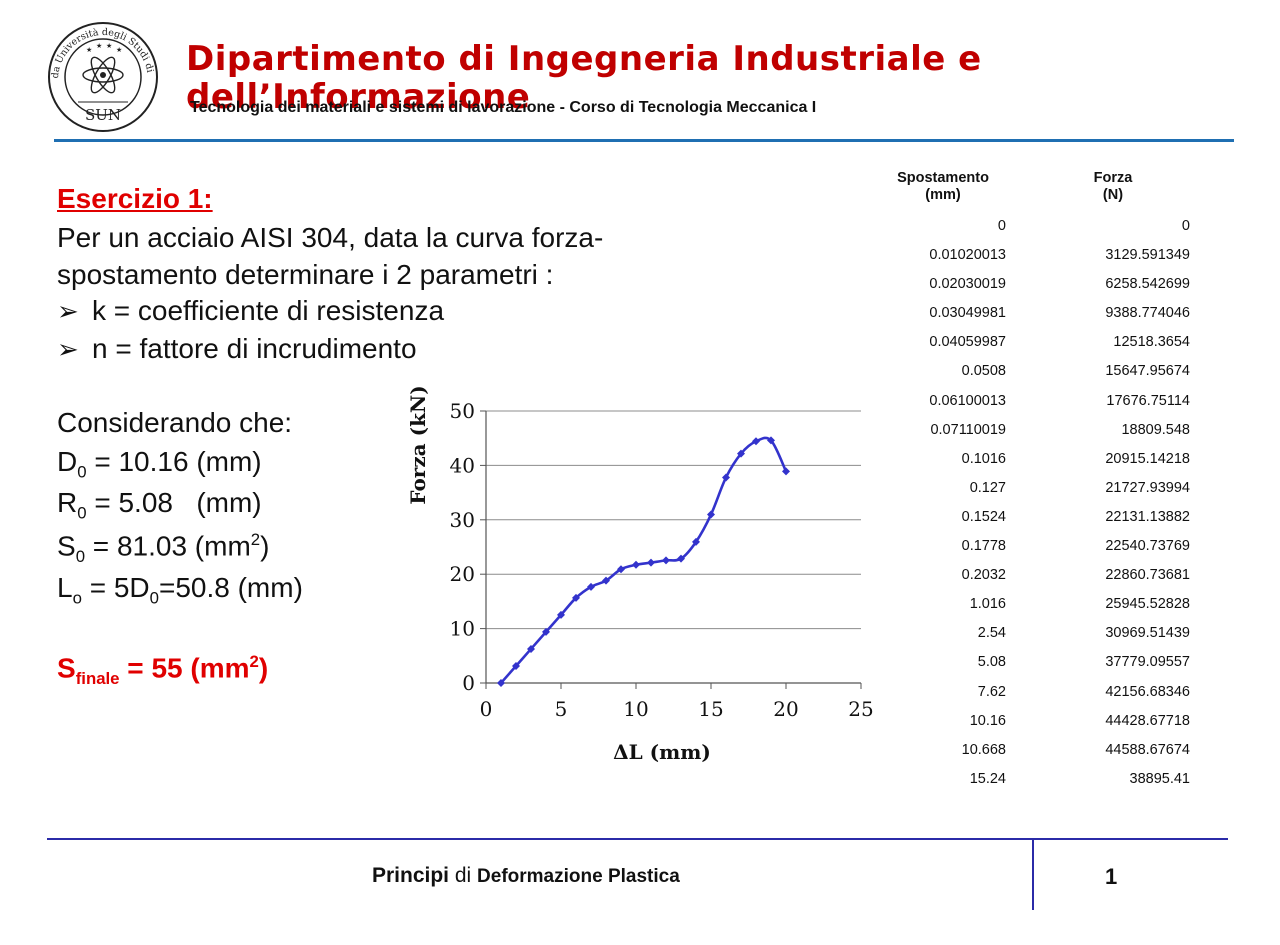  Describe the element at coordinates (967, 255) in the screenshot. I see `displacement-cell: 0.01020013` at that location.